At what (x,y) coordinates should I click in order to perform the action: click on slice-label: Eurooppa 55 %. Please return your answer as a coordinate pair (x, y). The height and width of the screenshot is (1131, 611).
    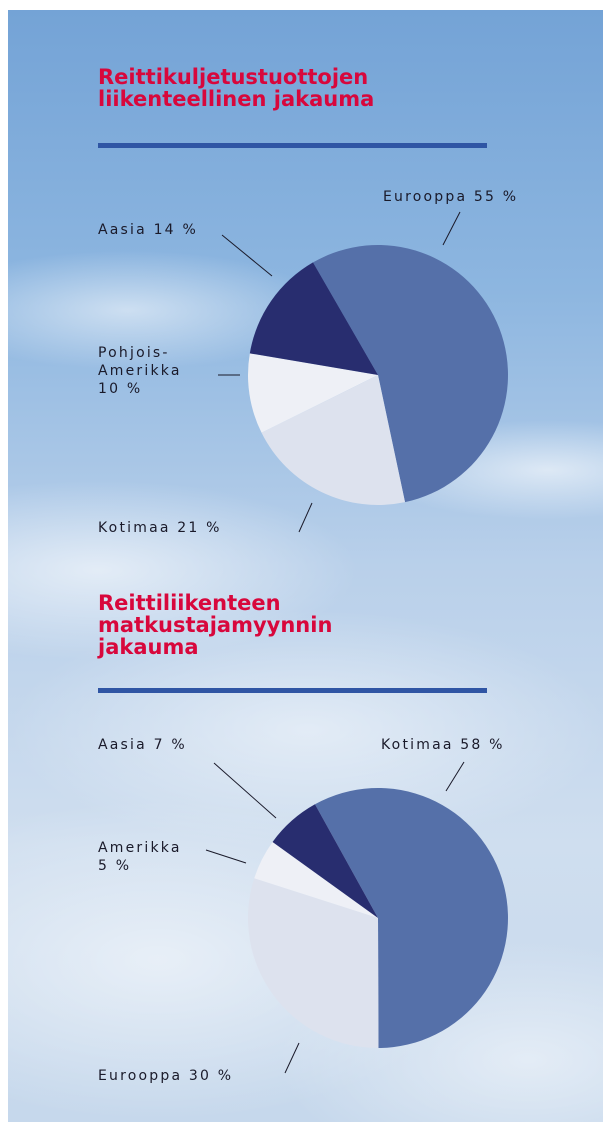
    Looking at the image, I should click on (450, 197).